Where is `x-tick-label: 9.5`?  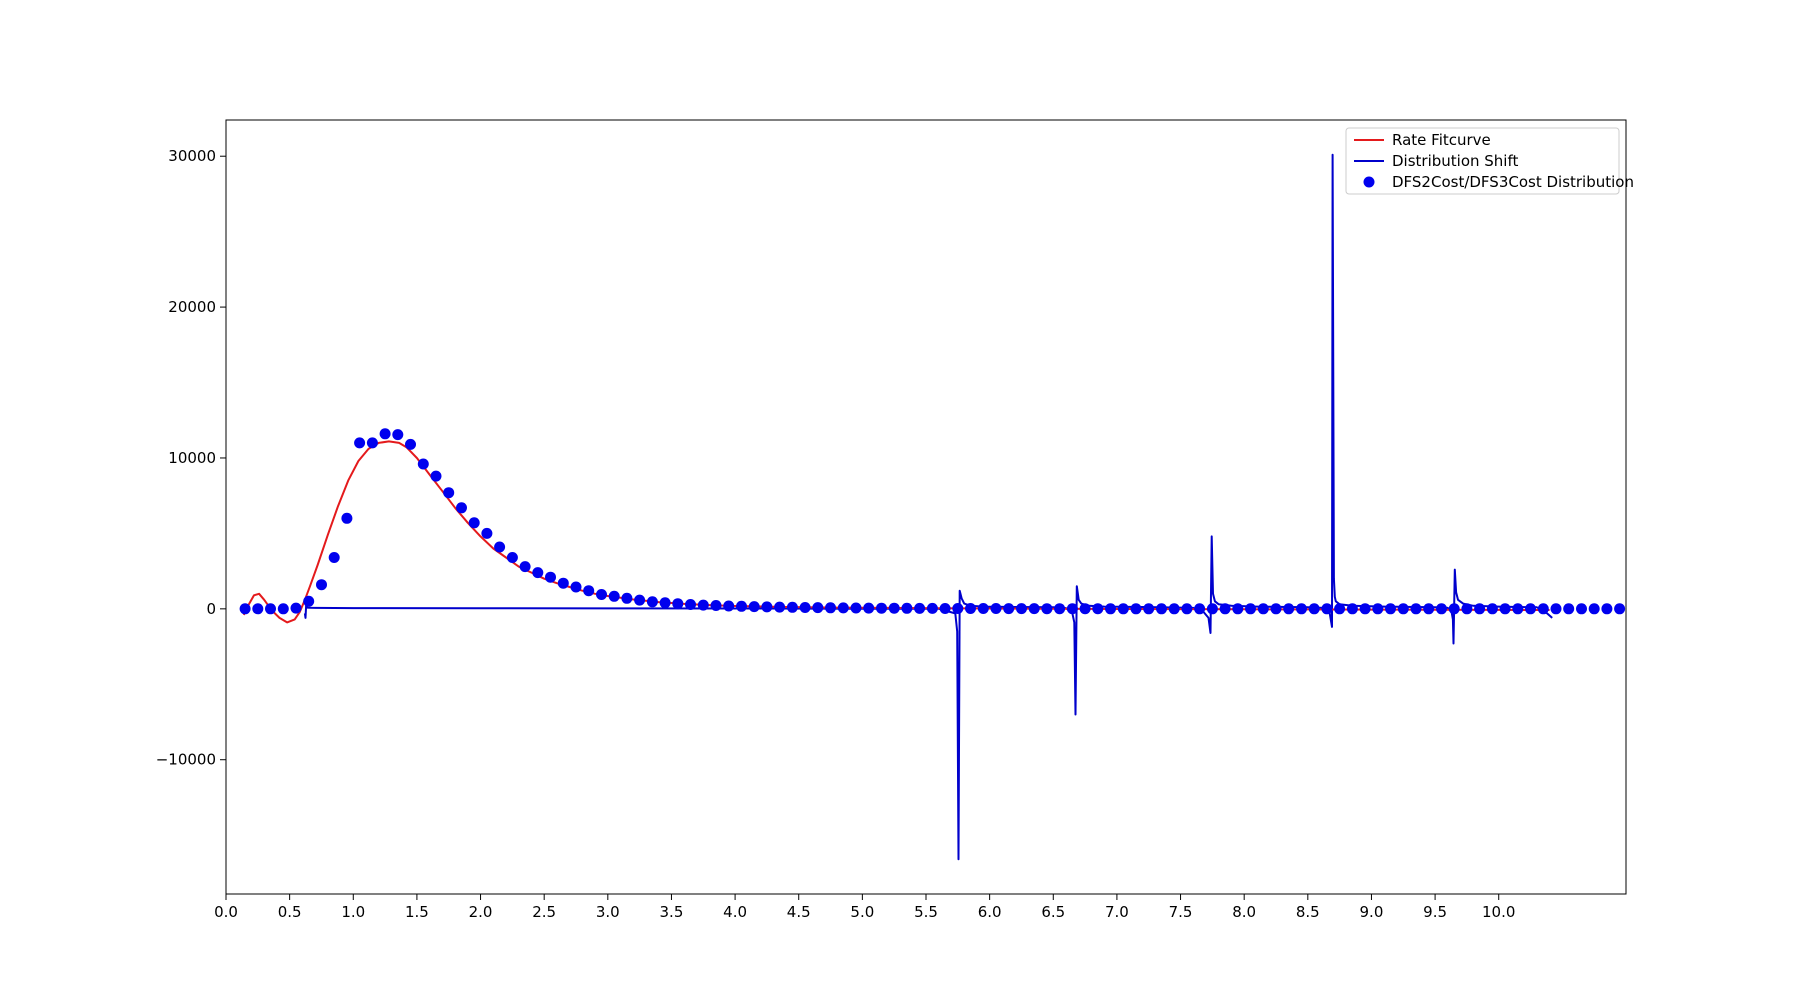
x-tick-label: 9.5 is located at coordinates (1435, 912).